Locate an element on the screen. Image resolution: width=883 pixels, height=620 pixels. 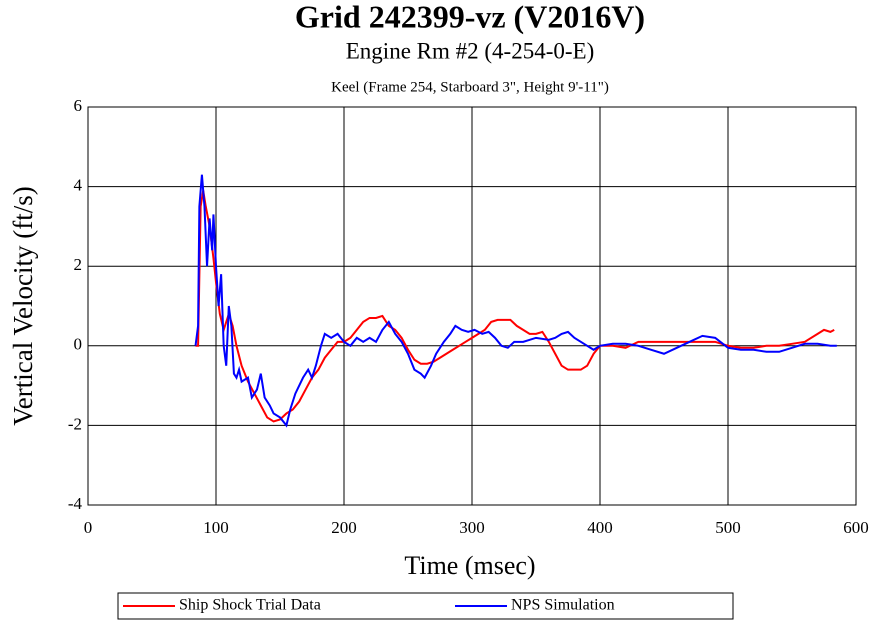
legend-box is located at coordinates (425, 606).